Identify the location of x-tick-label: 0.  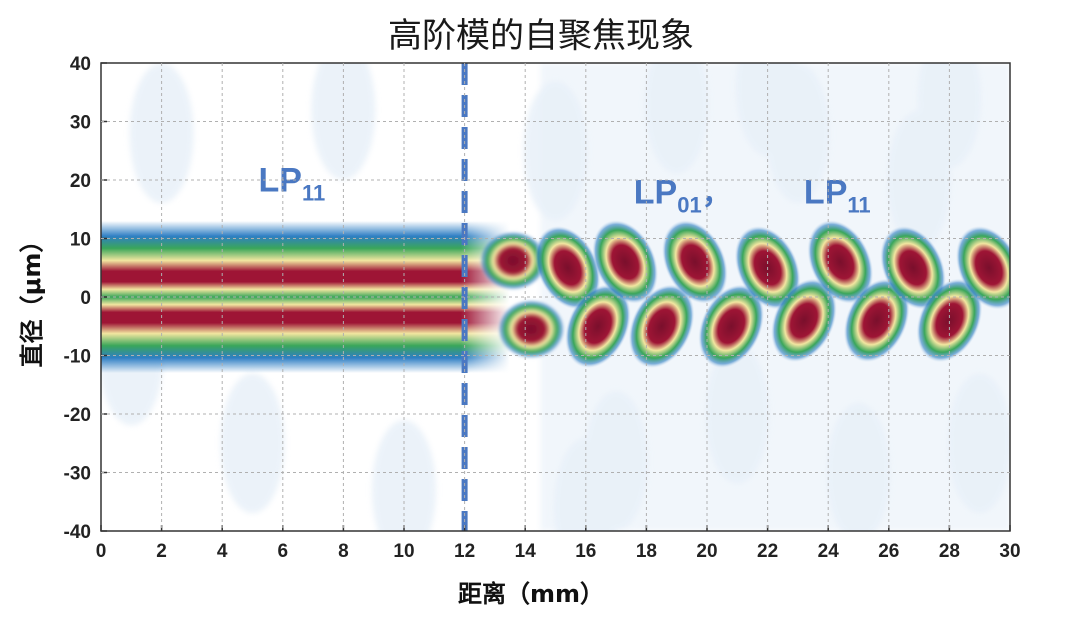
(101, 551).